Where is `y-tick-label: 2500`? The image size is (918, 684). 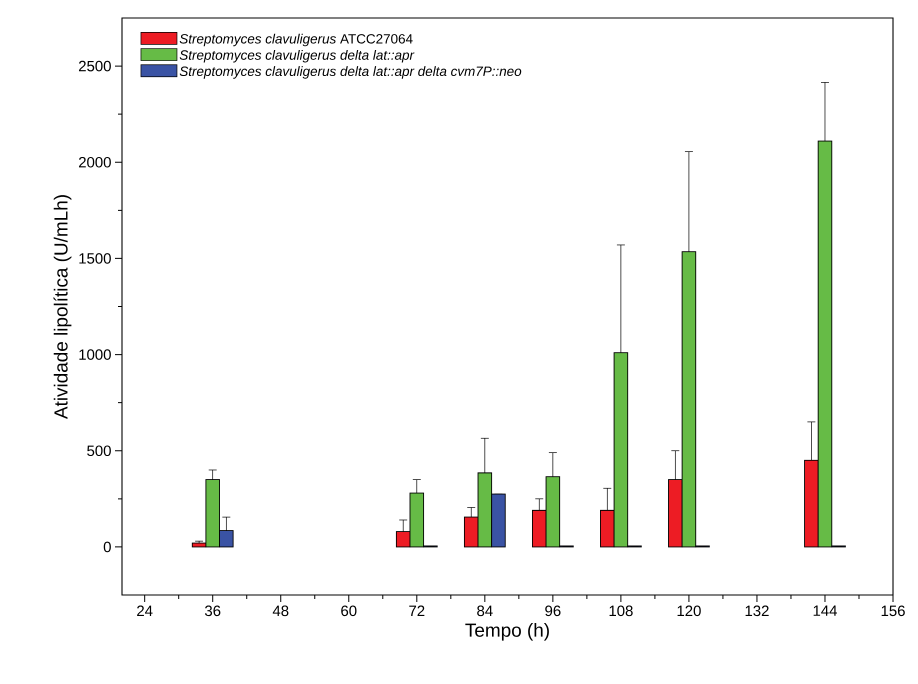
y-tick-label: 2500 is located at coordinates (94, 66).